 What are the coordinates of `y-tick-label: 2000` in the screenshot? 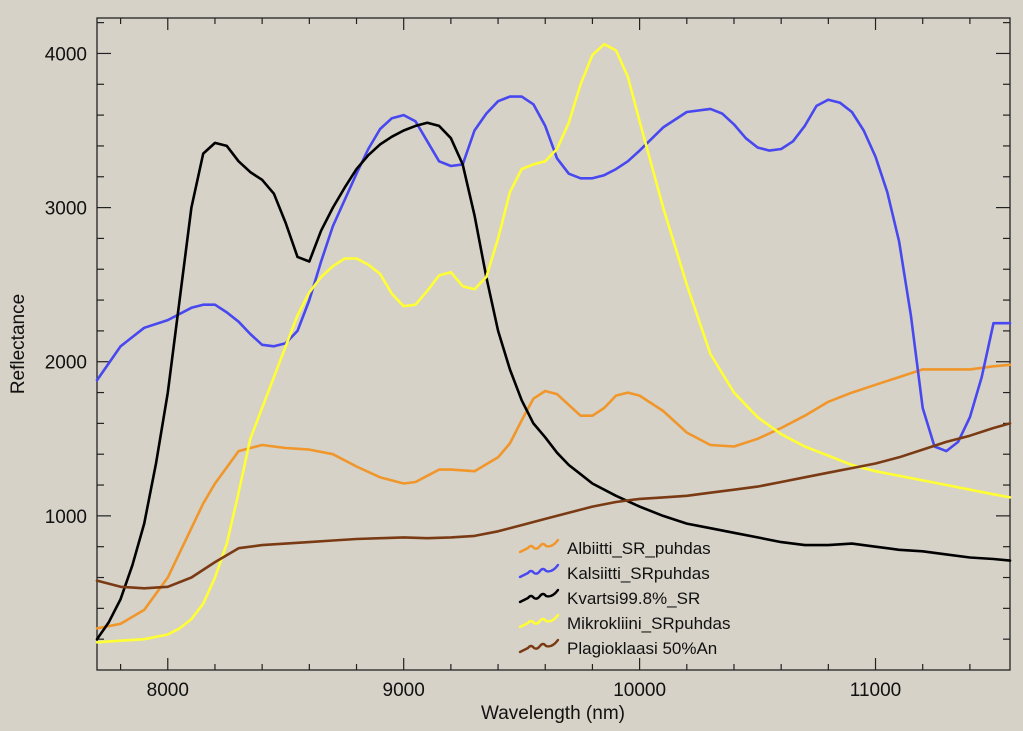 It's located at (66, 363).